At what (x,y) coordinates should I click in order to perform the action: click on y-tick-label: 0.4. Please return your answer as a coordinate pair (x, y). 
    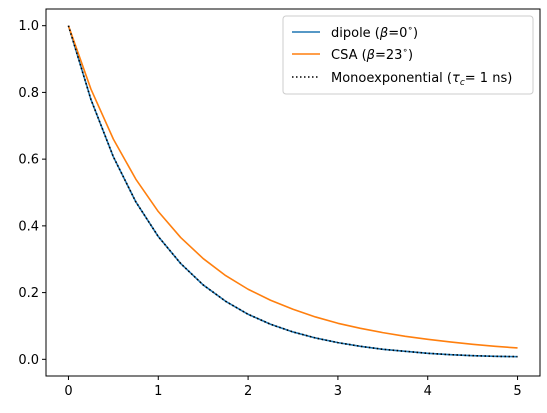
    Looking at the image, I should click on (28, 226).